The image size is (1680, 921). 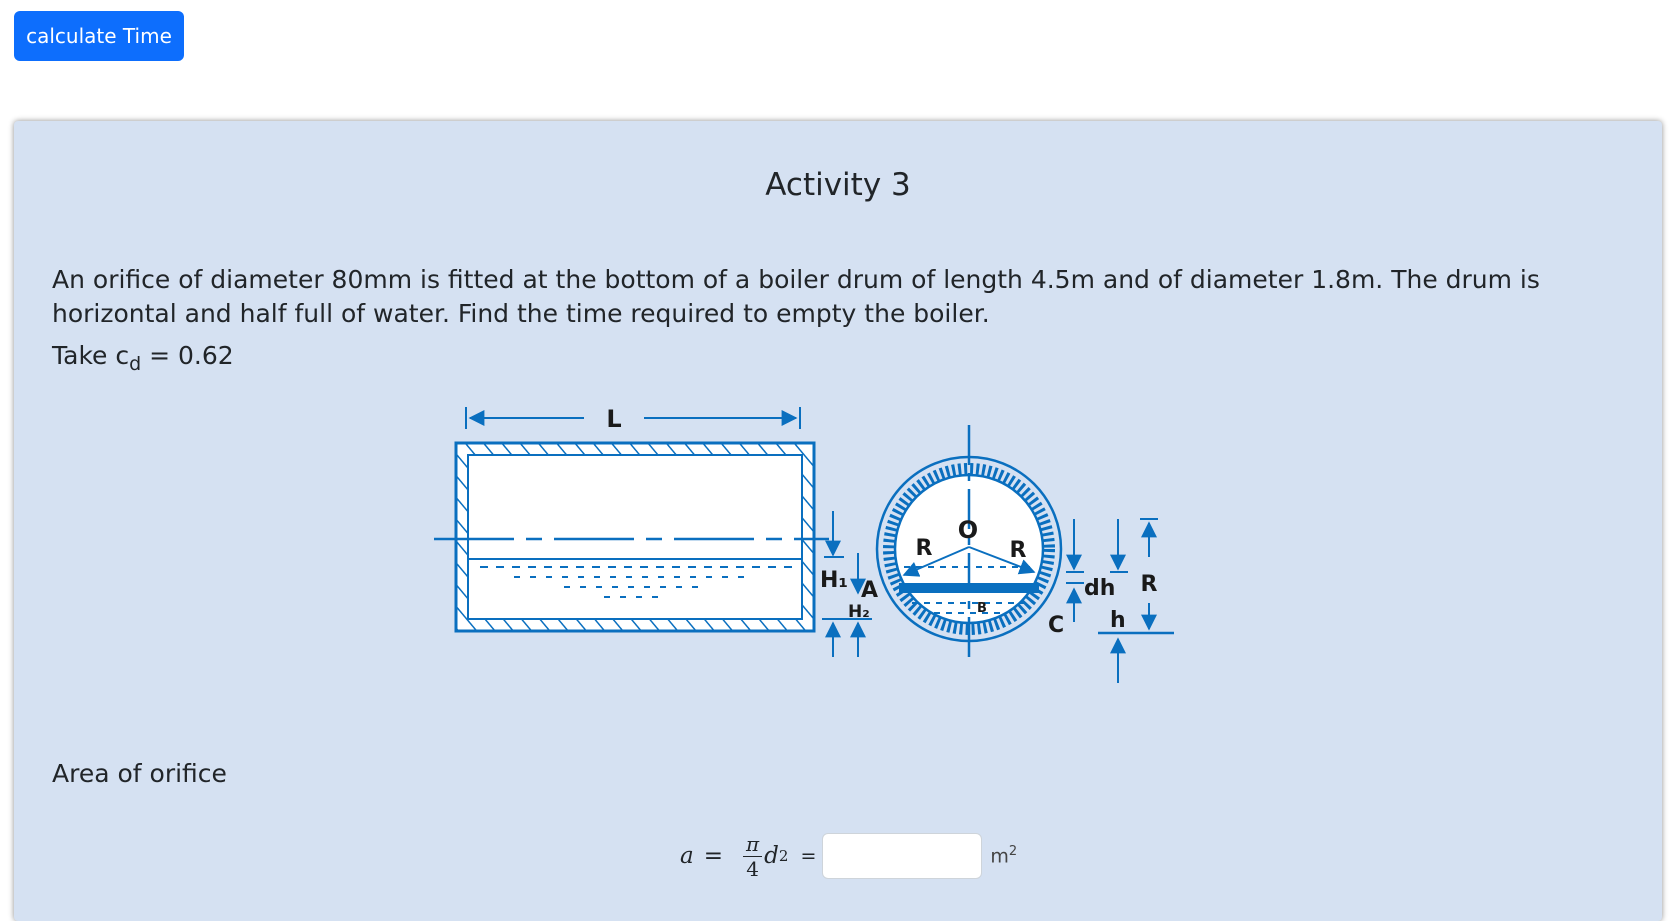 I want to click on depth-dimensions: dh C h R, so click(x=1111, y=600).